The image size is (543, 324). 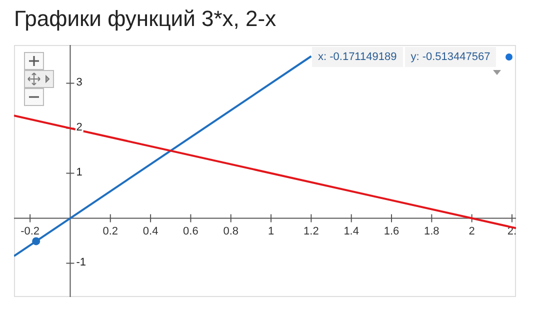 I want to click on y-tick-label: -1, so click(x=81, y=262).